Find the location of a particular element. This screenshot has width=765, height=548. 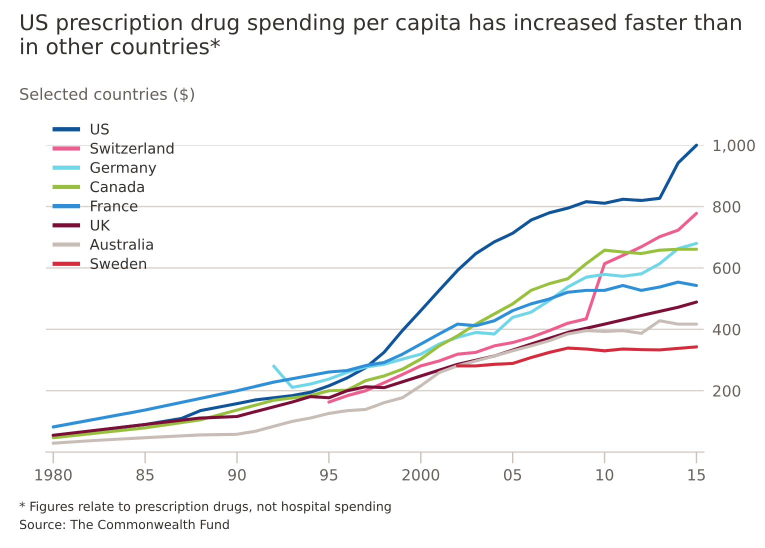

legend-label: Canada is located at coordinates (117, 186).